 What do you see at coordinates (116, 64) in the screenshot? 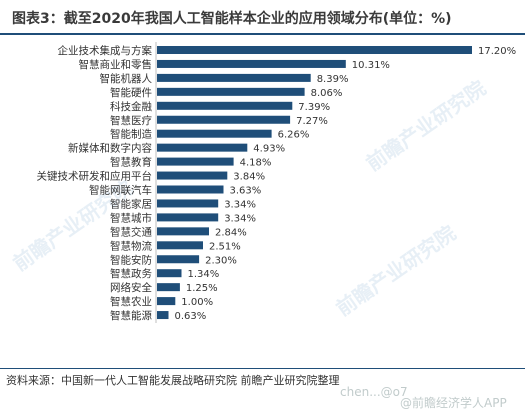
I see `category-label: 智慧商业和零售` at bounding box center [116, 64].